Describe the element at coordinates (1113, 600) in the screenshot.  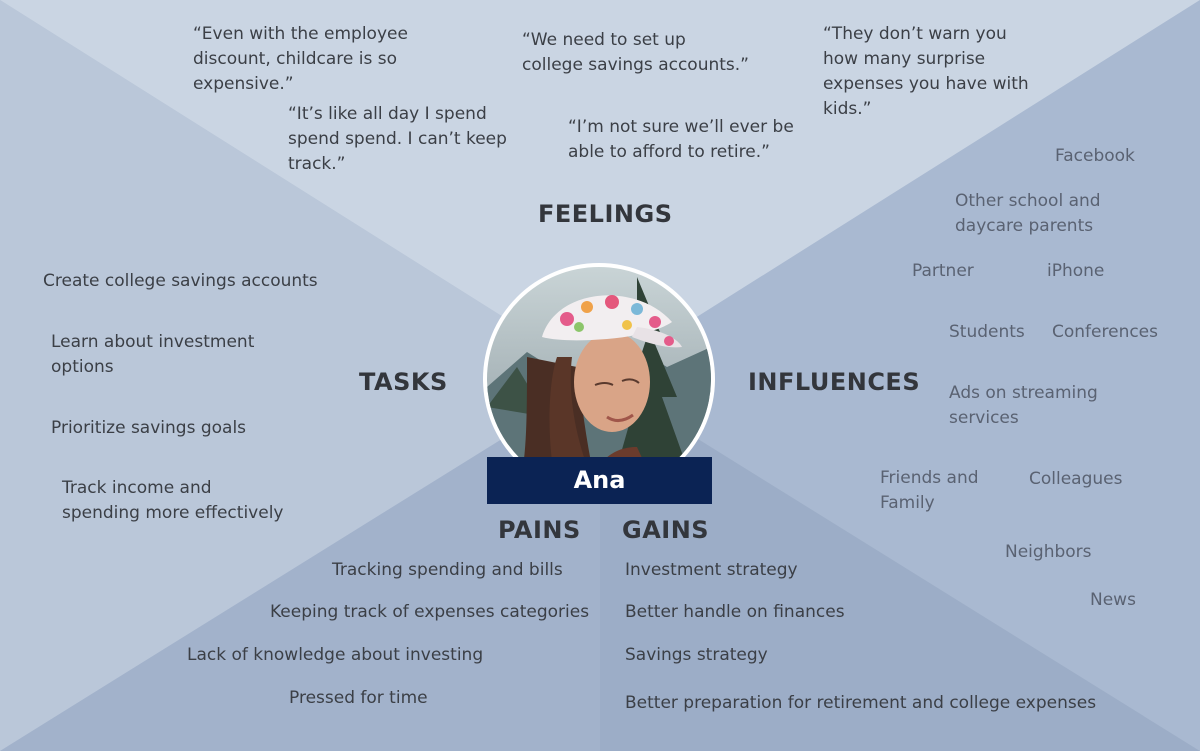
I see `influence-item: News` at that location.